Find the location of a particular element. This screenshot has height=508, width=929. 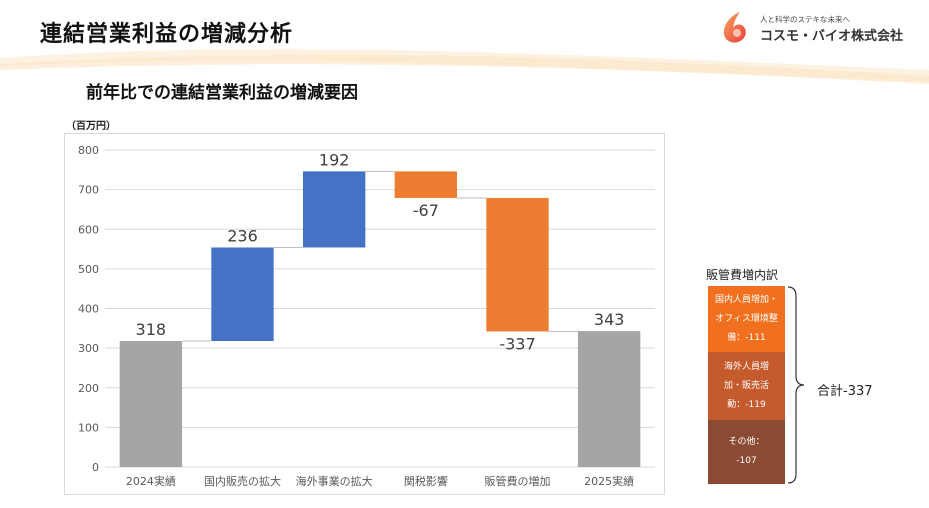

y-tick-label: 500 is located at coordinates (88, 269).